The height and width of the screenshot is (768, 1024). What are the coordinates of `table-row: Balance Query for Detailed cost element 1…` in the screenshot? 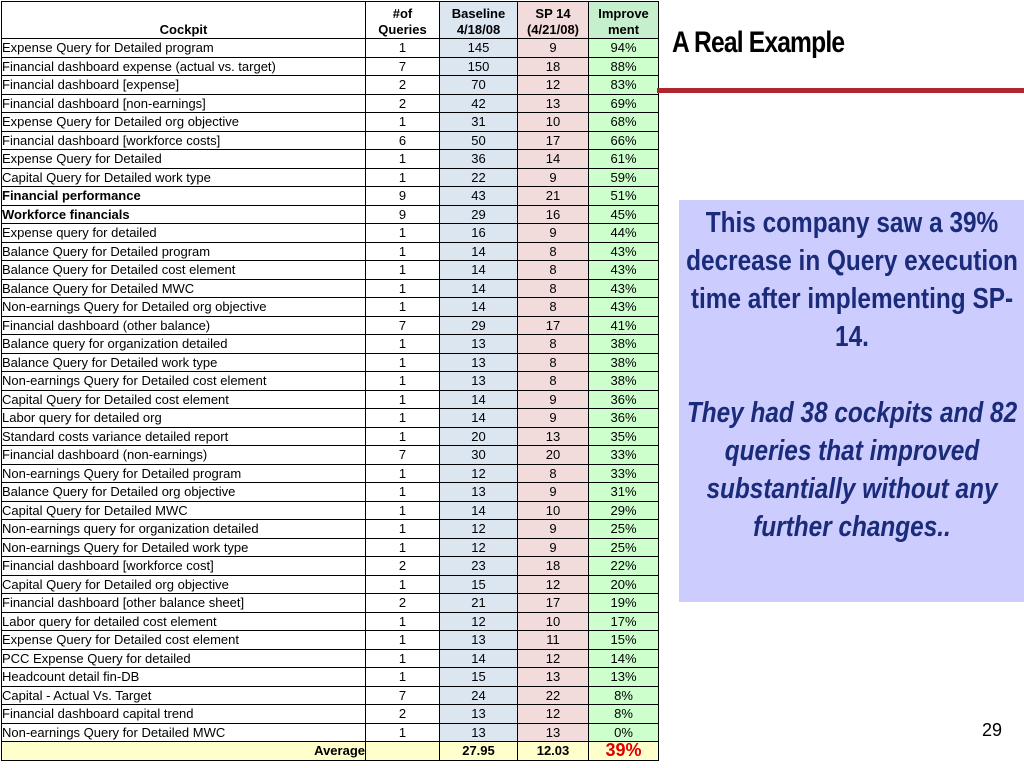 It's located at (330, 270).